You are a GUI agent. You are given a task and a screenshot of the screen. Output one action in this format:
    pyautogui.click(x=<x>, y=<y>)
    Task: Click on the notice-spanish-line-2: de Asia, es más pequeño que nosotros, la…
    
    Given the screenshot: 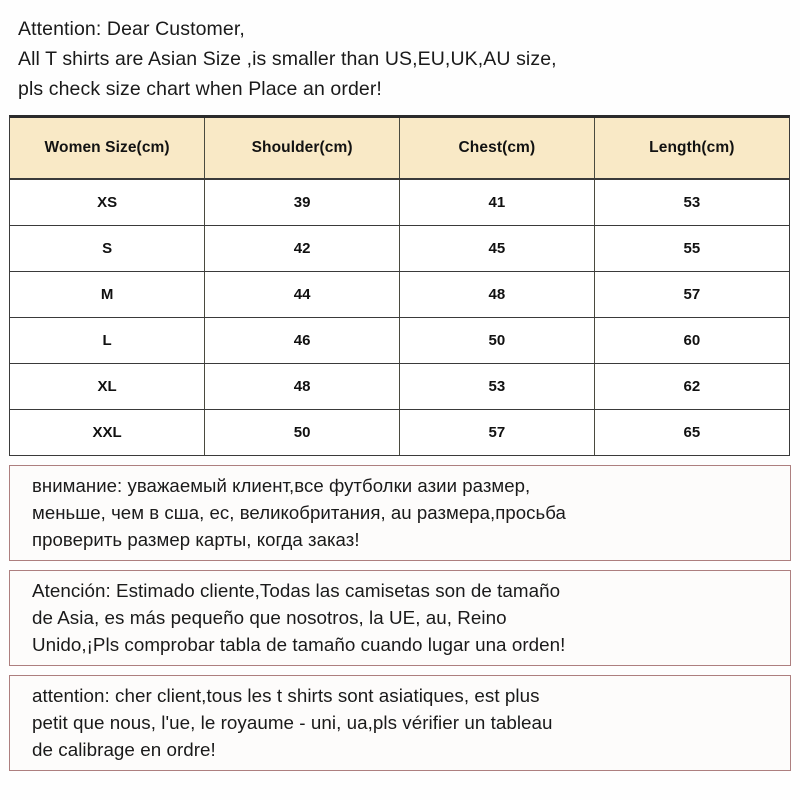 What is the action you would take?
    pyautogui.click(x=269, y=617)
    